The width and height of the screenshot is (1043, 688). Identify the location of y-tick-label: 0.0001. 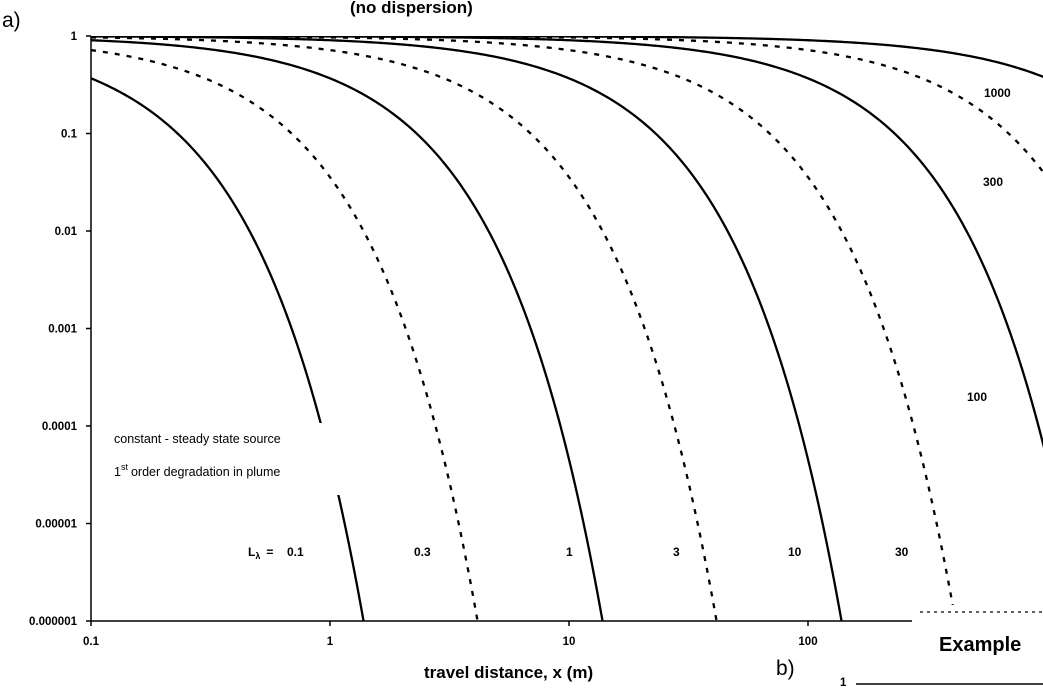
(60, 427).